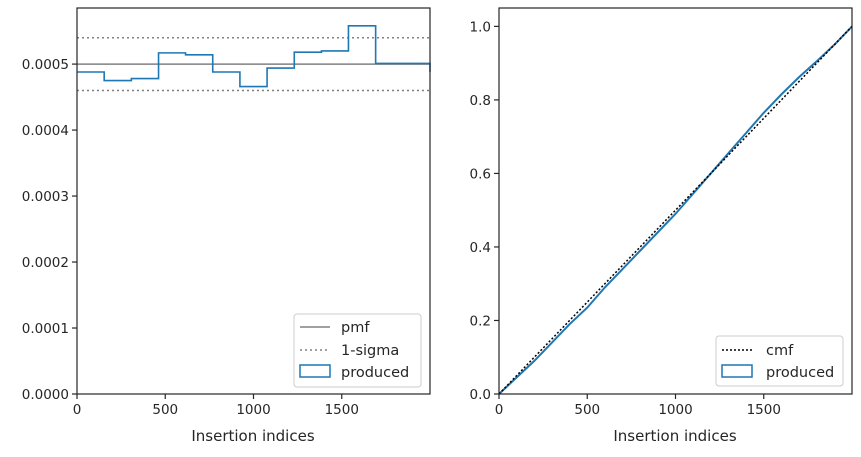  What do you see at coordinates (342, 410) in the screenshot?
I see `left-x-tick-label: 1500` at bounding box center [342, 410].